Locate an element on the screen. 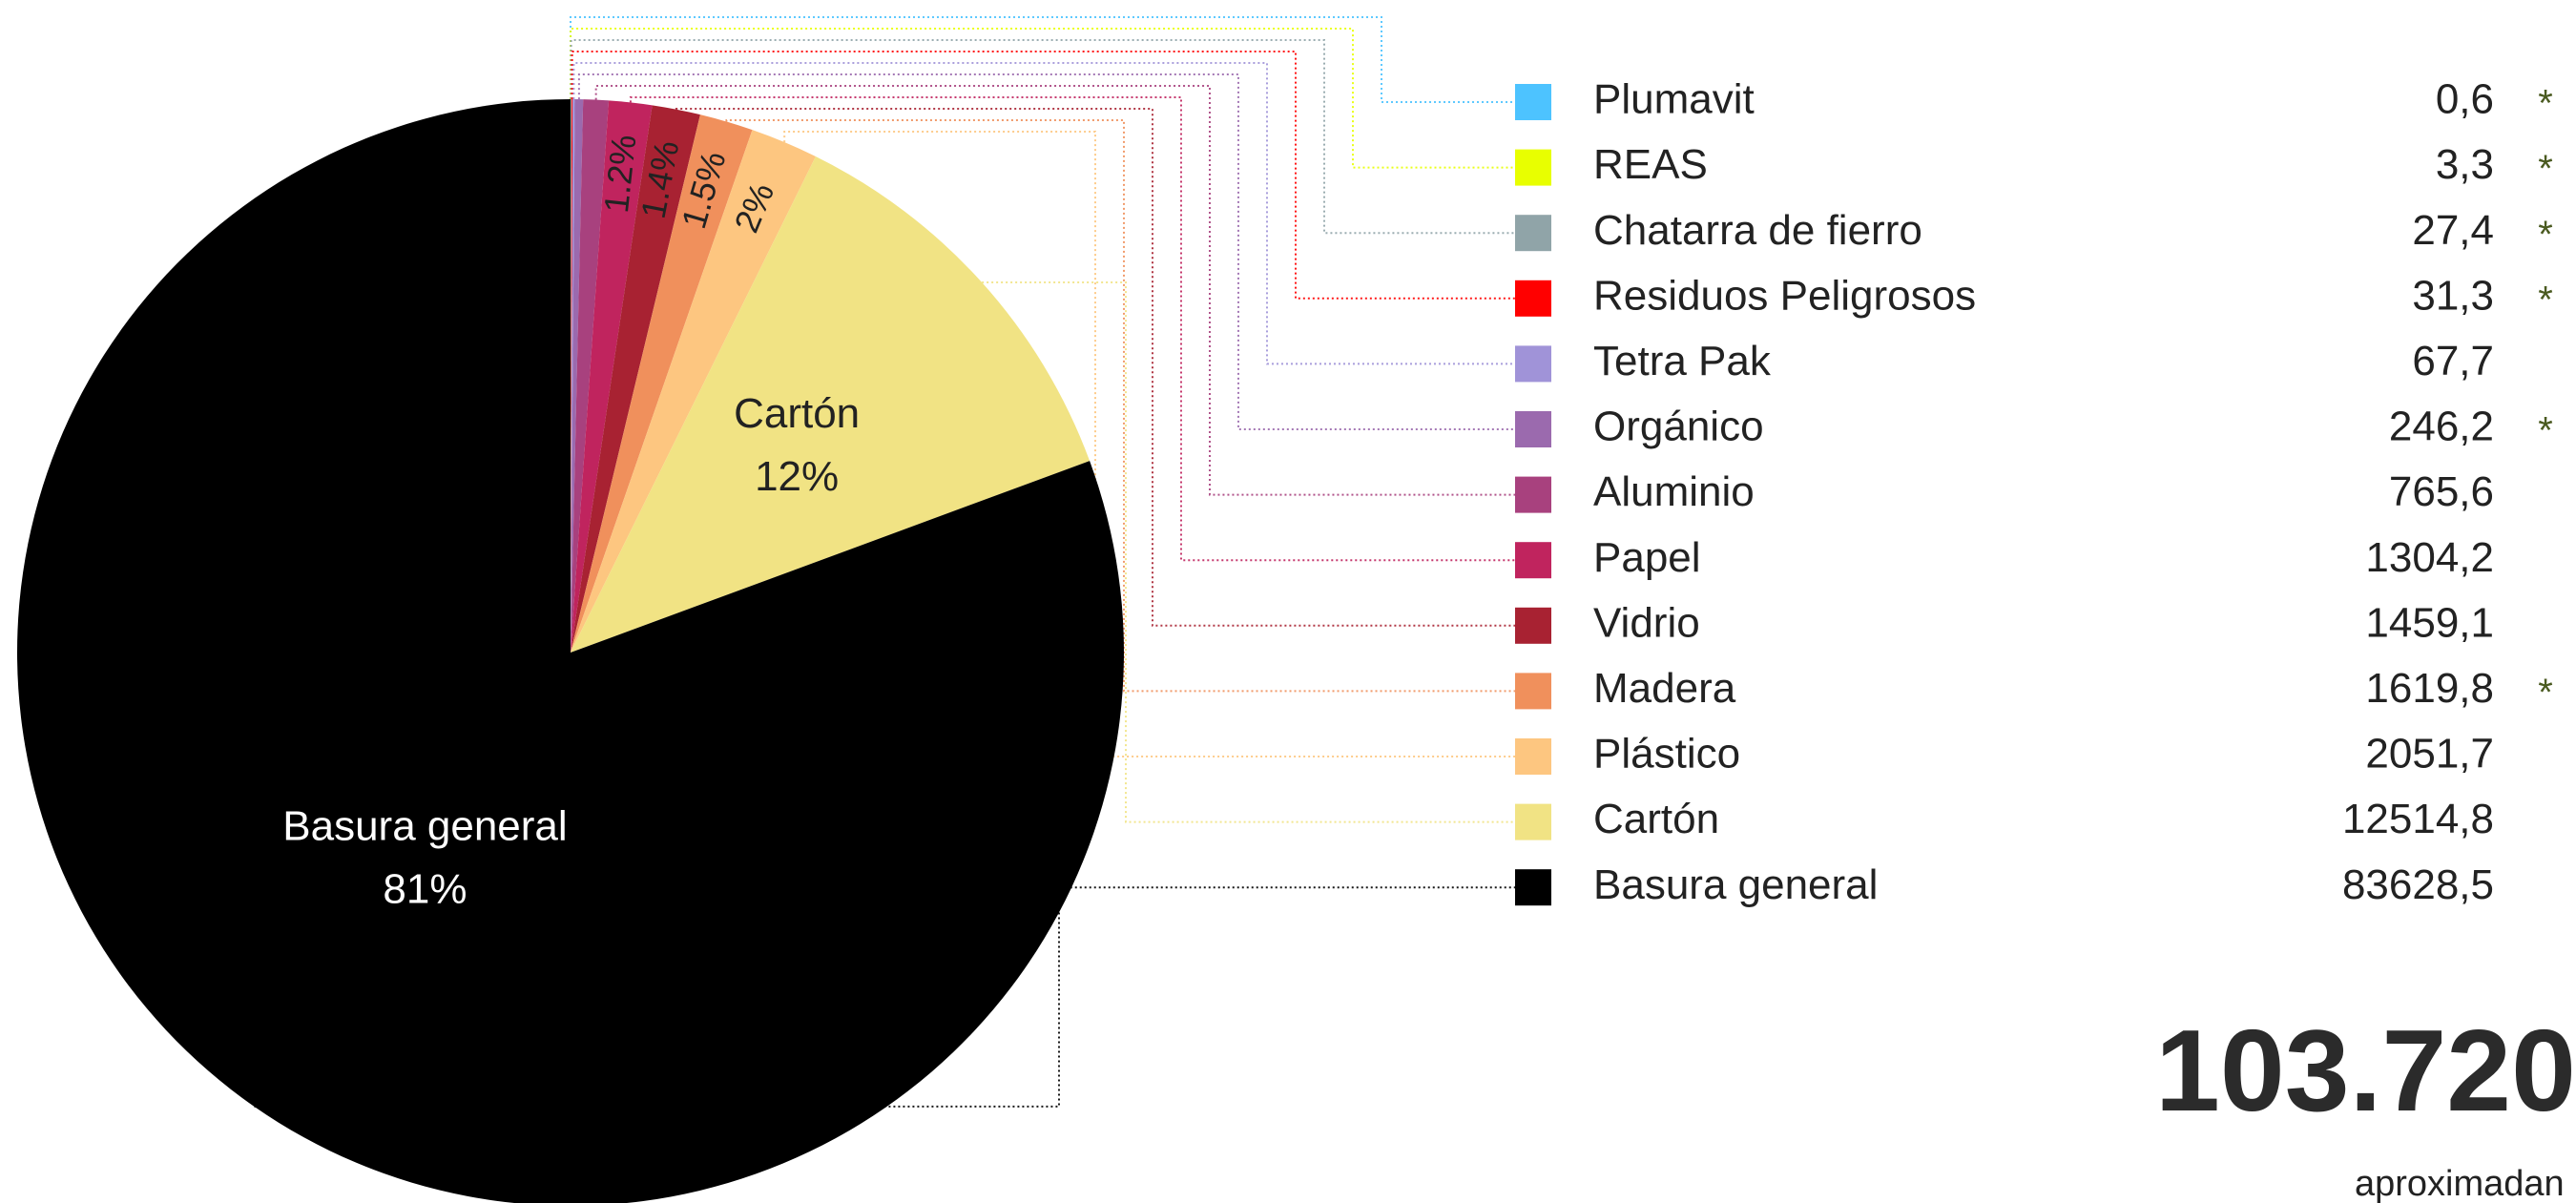 The image size is (2576, 1203). legend-value: 83628,5 is located at coordinates (2418, 884).